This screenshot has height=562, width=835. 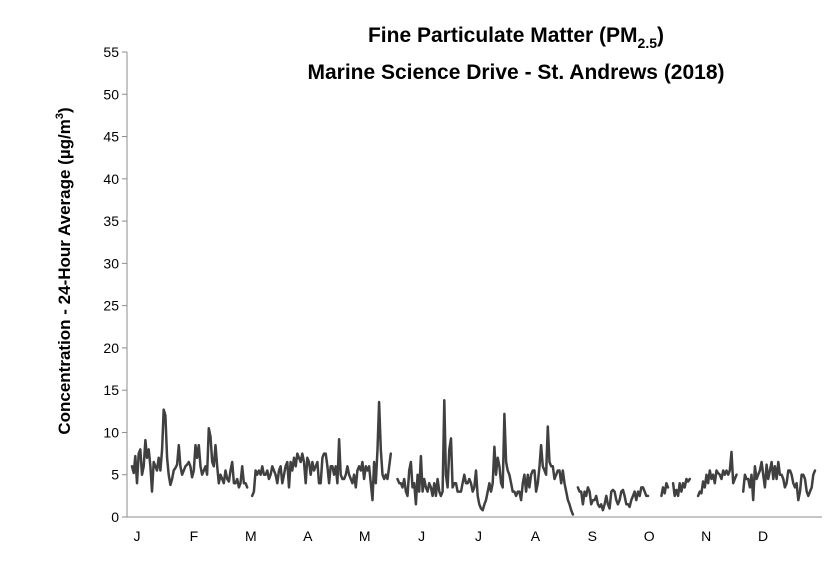 What do you see at coordinates (706, 536) in the screenshot?
I see `x-tick-label: N` at bounding box center [706, 536].